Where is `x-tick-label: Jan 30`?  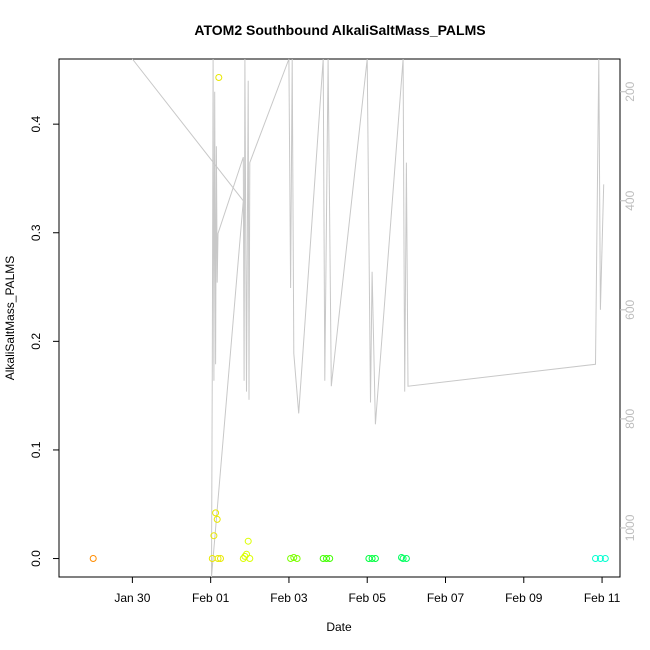 x-tick-label: Jan 30 is located at coordinates (132, 598).